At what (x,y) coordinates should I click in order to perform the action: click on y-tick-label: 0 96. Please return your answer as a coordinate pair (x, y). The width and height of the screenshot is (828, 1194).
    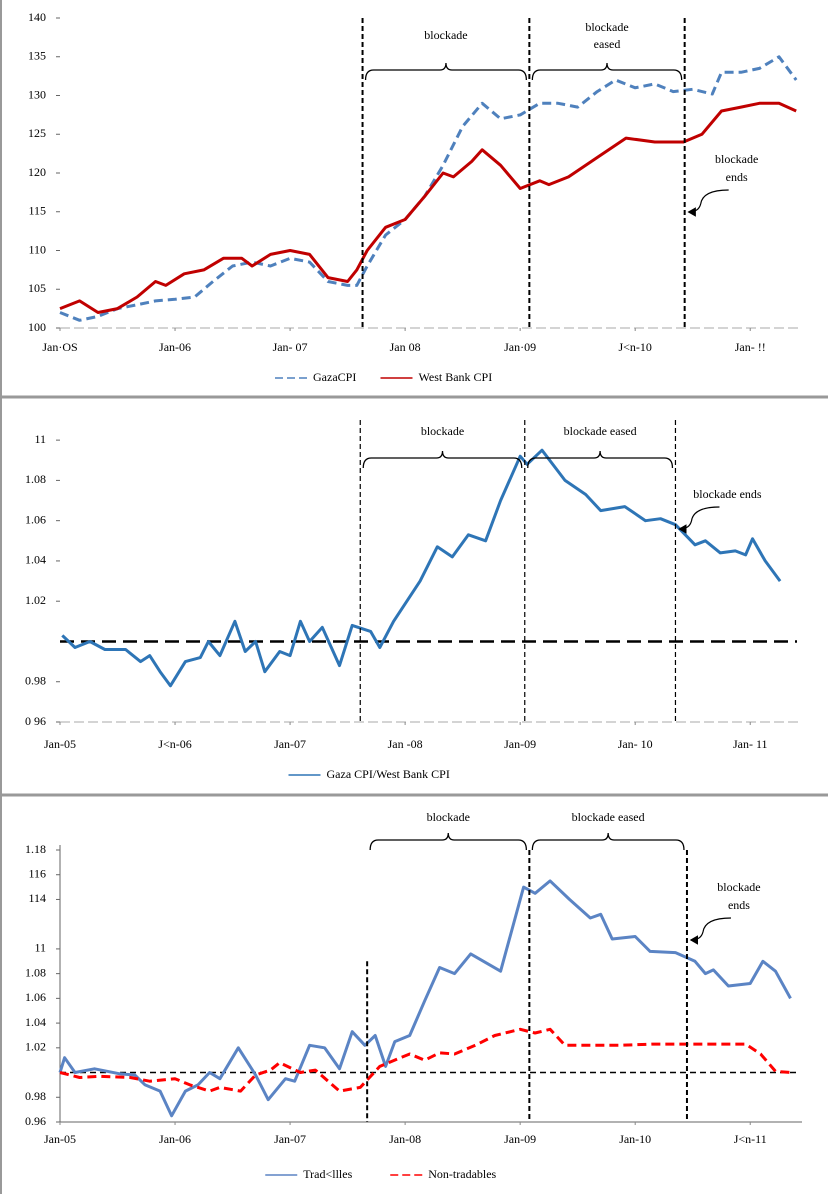
    Looking at the image, I should click on (35, 721).